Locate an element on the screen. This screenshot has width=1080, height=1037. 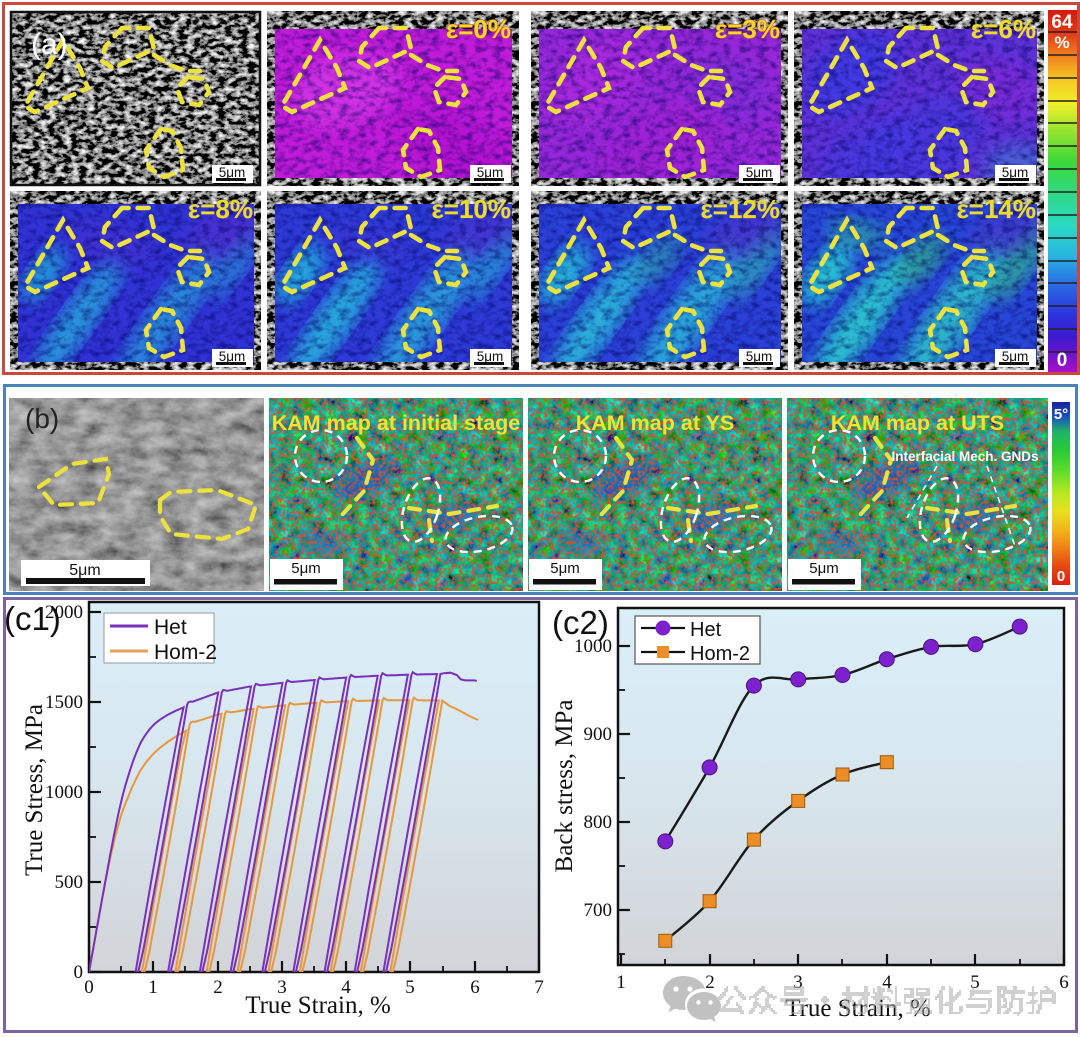
svg-text: 500 is located at coordinates (69, 882).